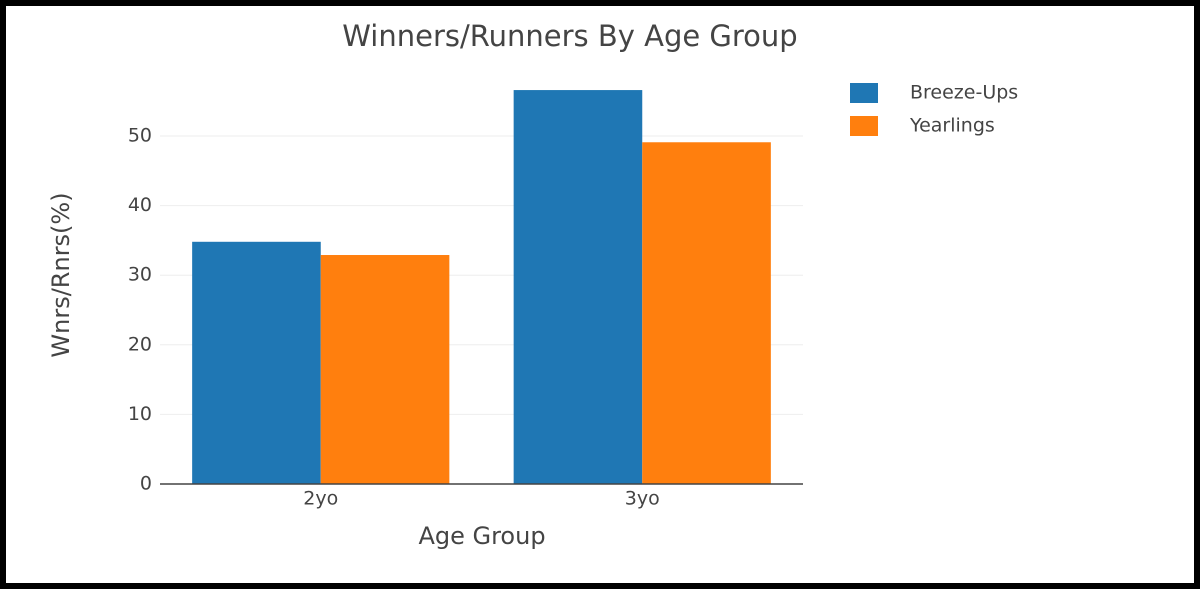  Describe the element at coordinates (569, 36) in the screenshot. I see `chart-title: Winners/Runners By Age Group` at that location.